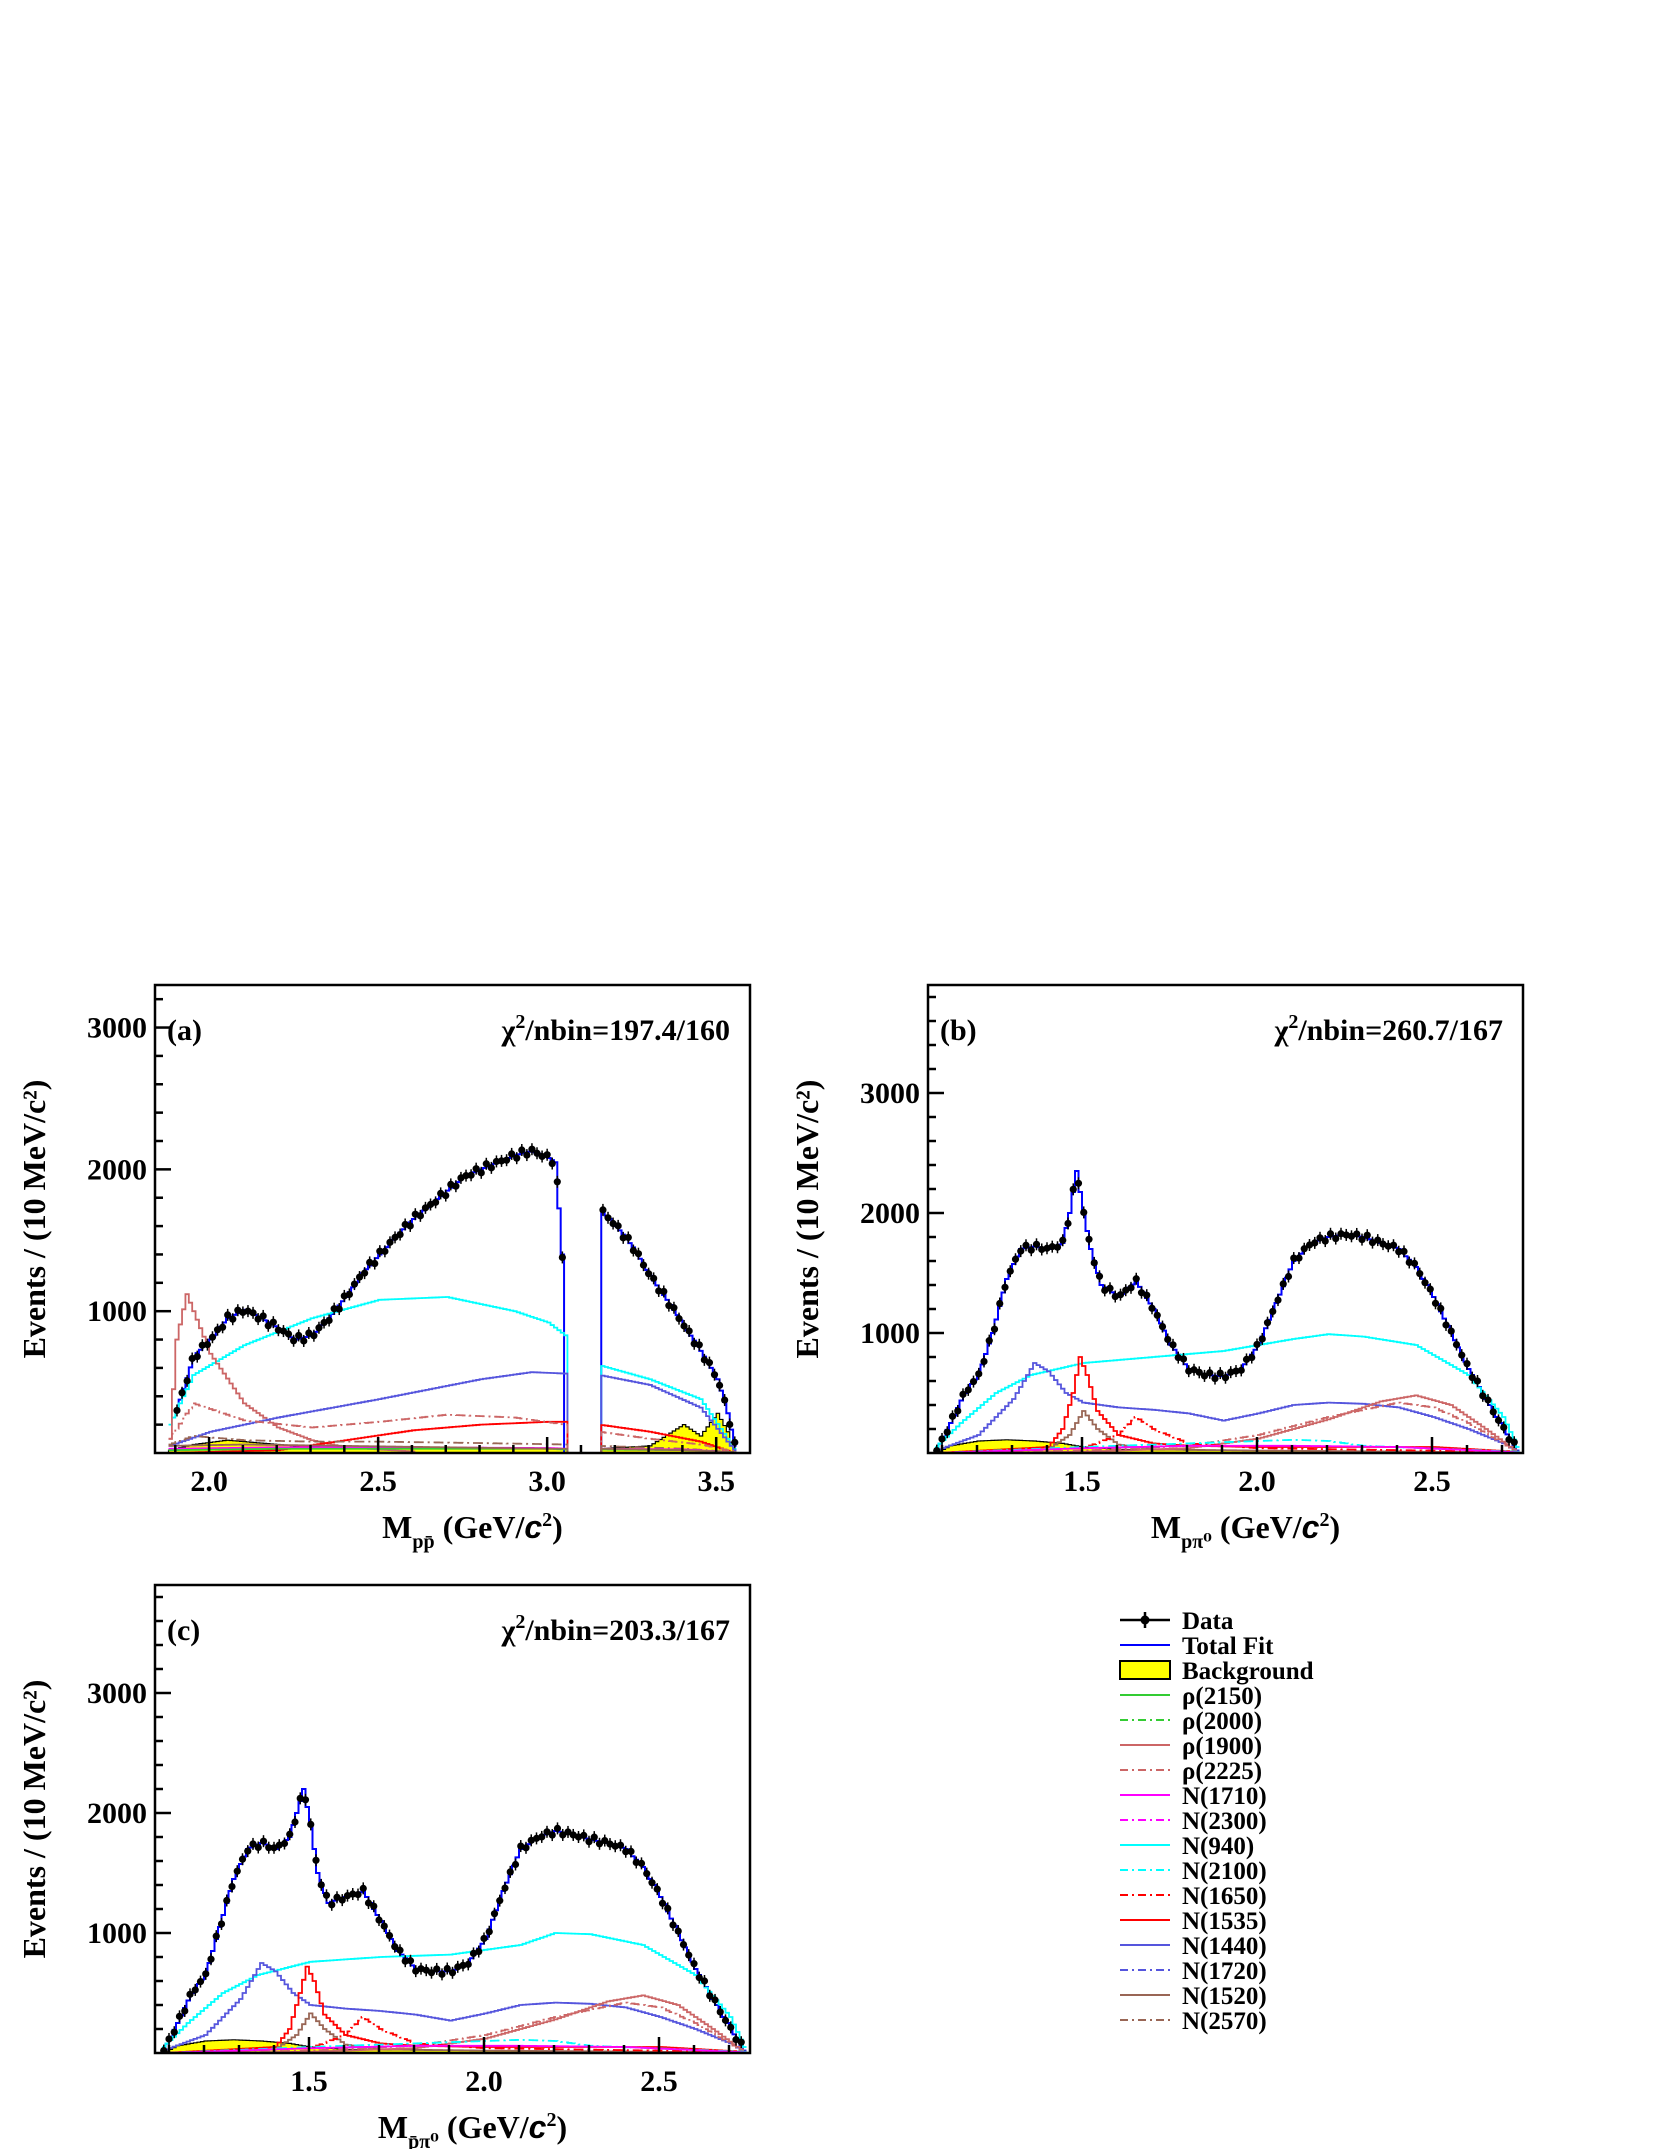 The height and width of the screenshot is (2149, 1661). I want to click on series-n-940-, so click(452, 1374).